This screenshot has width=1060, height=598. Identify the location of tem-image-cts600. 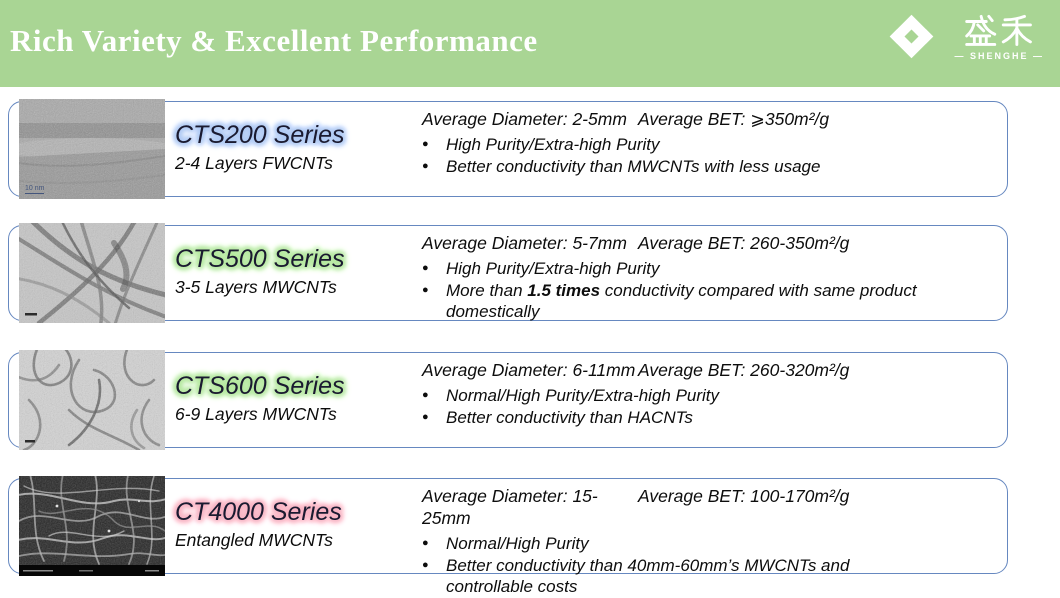
(92, 400).